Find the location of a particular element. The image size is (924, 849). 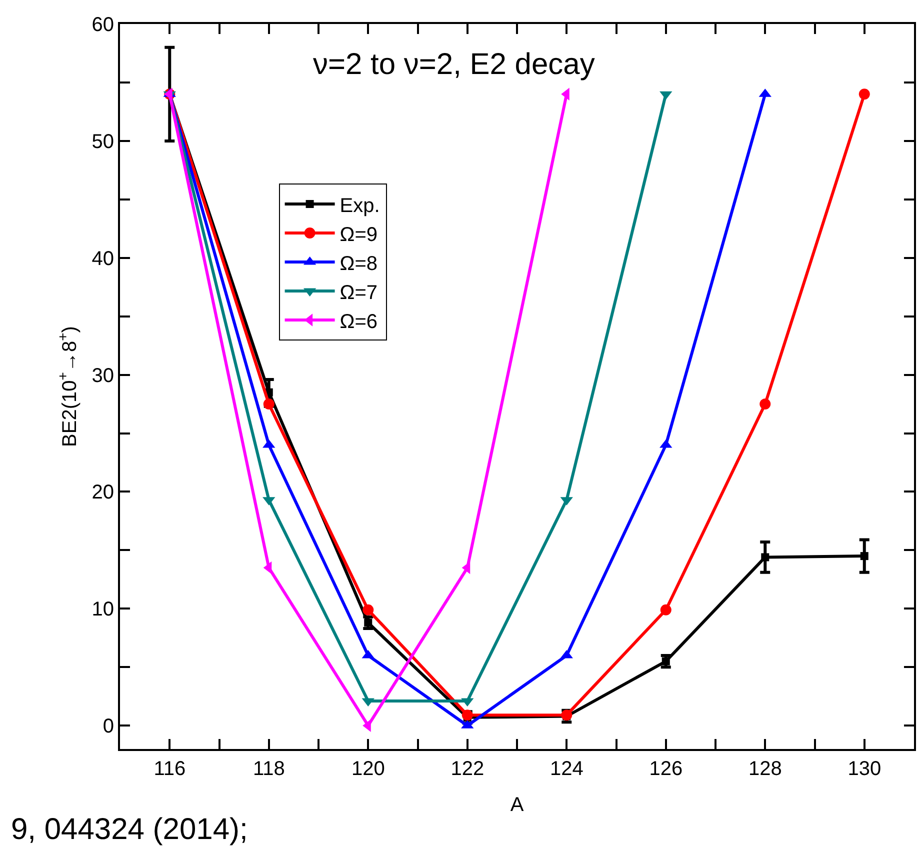

y-tick-label: 20 is located at coordinates (103, 493).